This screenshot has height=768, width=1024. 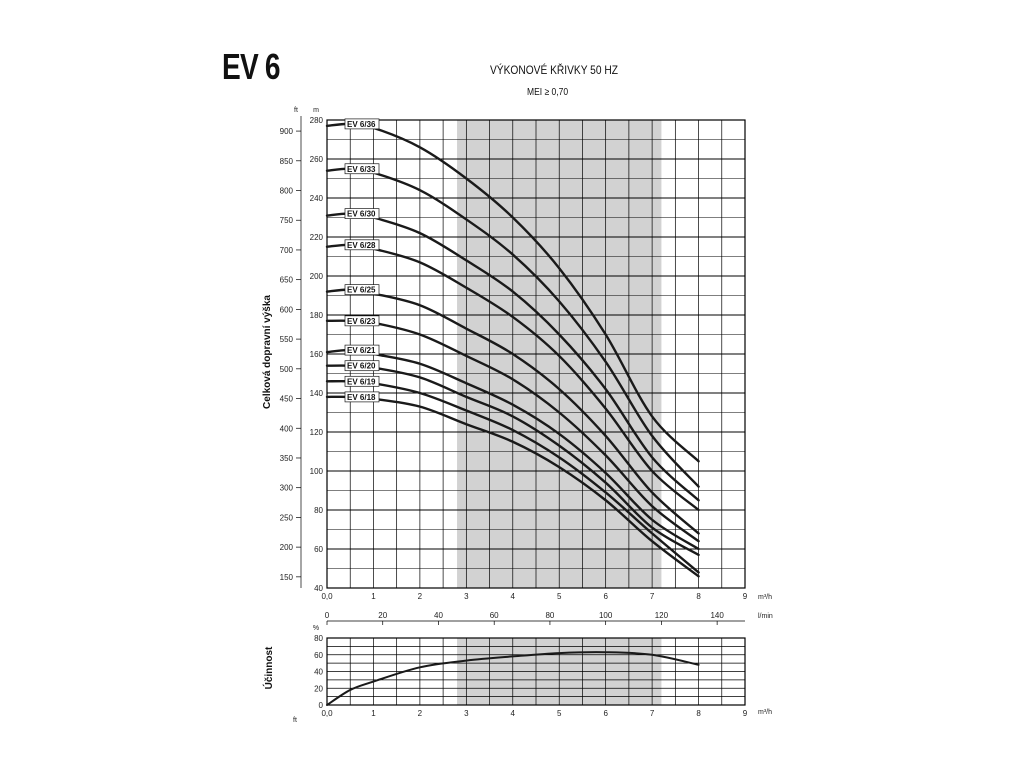 What do you see at coordinates (317, 159) in the screenshot?
I see `y-tick-label-m: 260` at bounding box center [317, 159].